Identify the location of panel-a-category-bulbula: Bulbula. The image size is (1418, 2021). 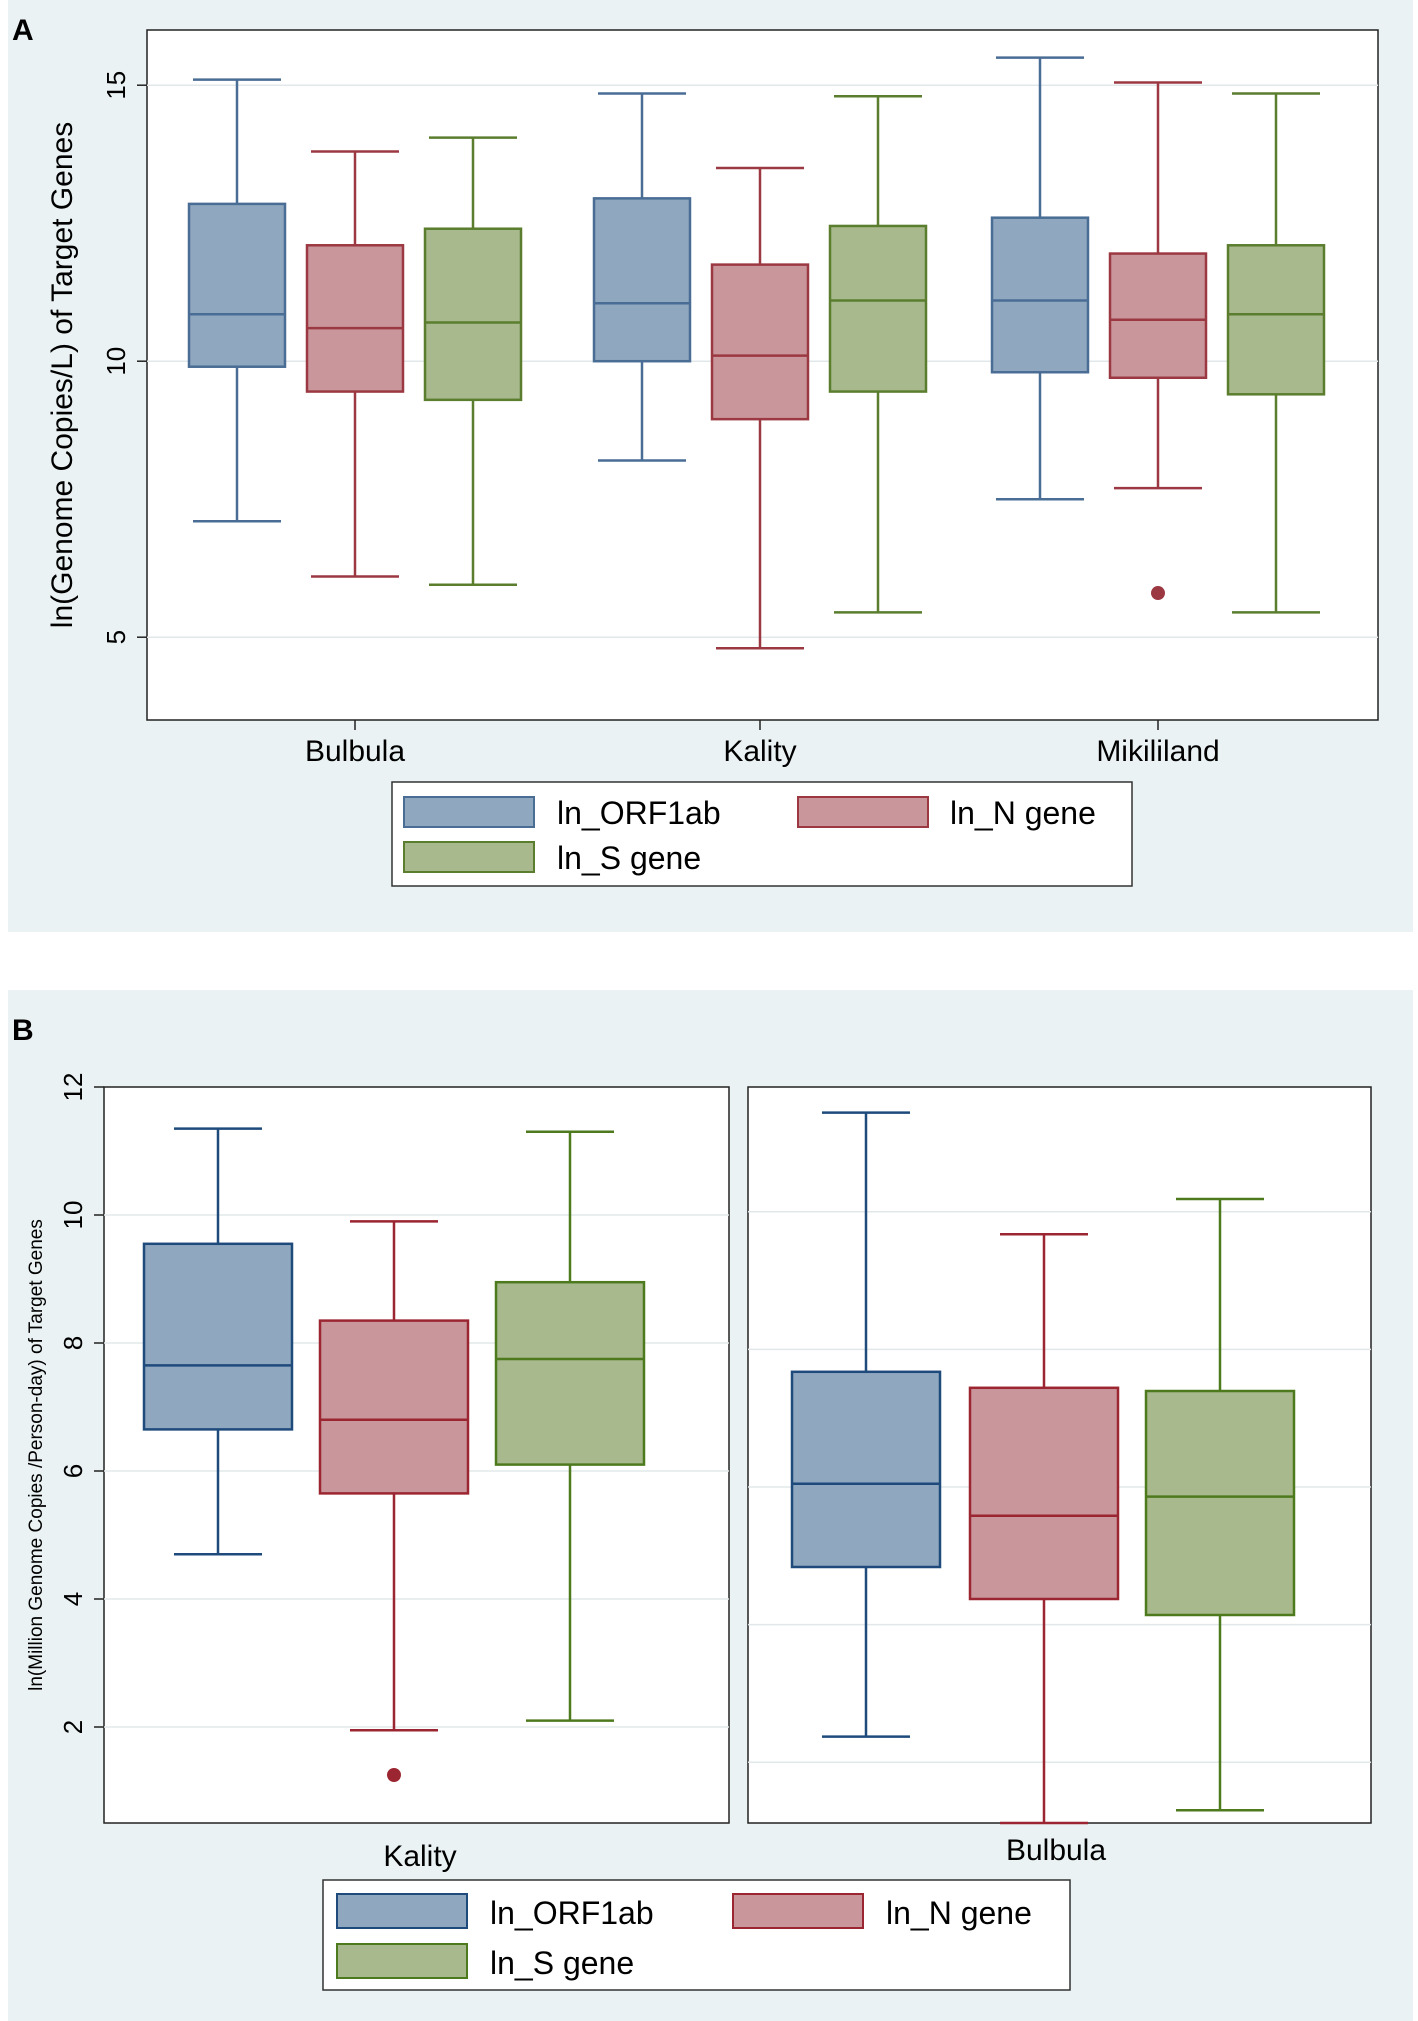
(355, 751).